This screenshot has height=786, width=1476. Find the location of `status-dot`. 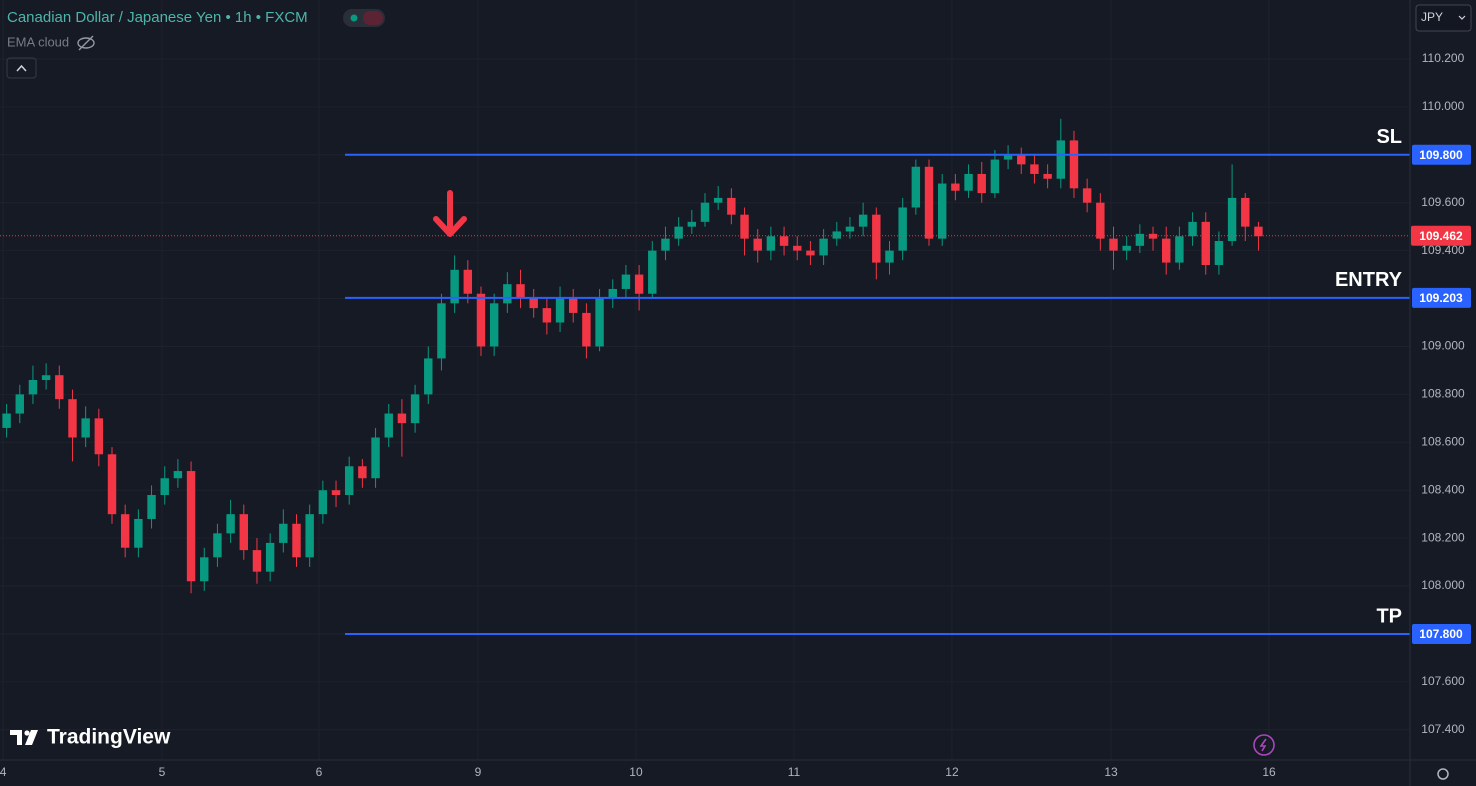

status-dot is located at coordinates (354, 18).